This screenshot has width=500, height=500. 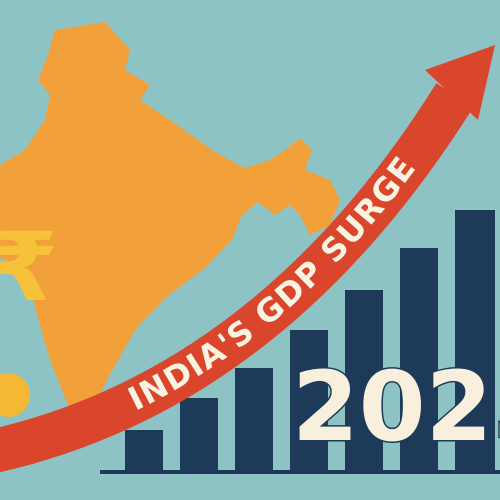 What do you see at coordinates (396, 407) in the screenshot?
I see `year: 2025` at bounding box center [396, 407].